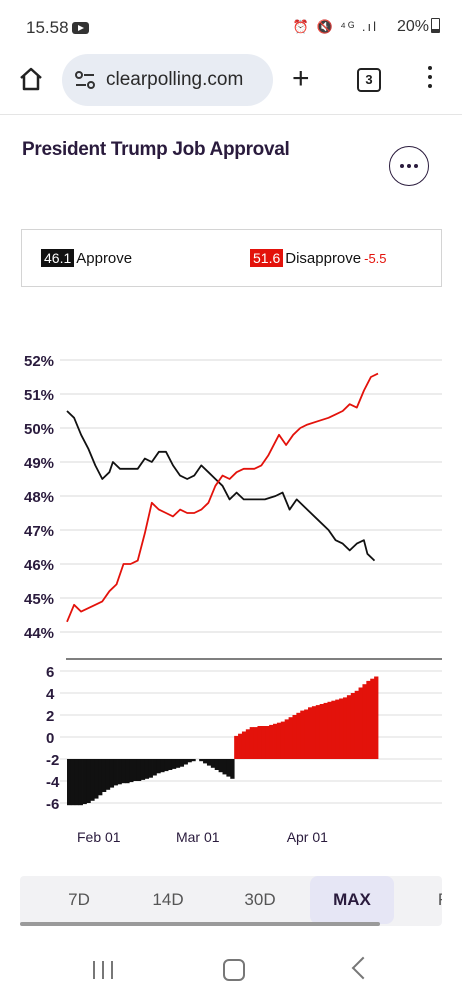  What do you see at coordinates (431, 79) in the screenshot?
I see `browser-menu-icon` at bounding box center [431, 79].